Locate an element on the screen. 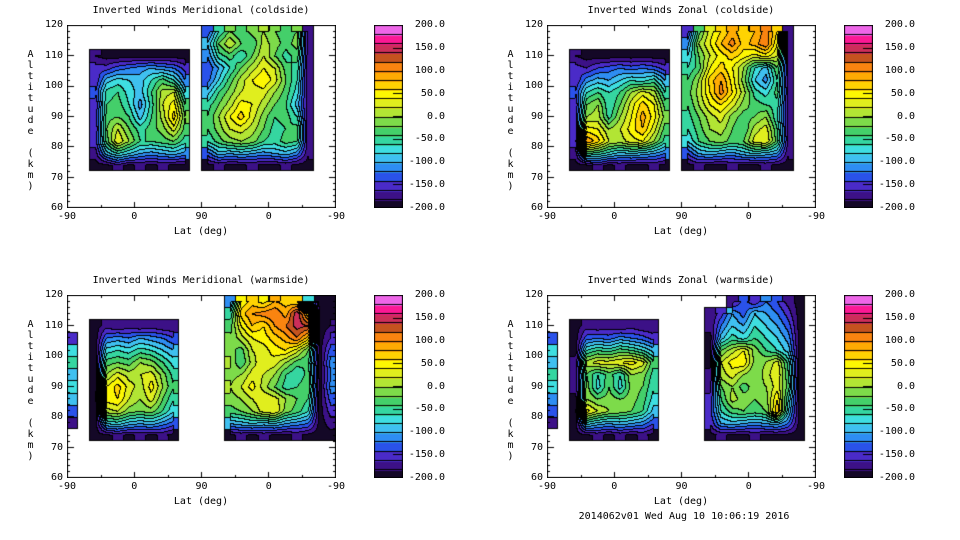 The image size is (960, 540). plot-title: Inverted Winds Meridional (coldside) is located at coordinates (201, 10).